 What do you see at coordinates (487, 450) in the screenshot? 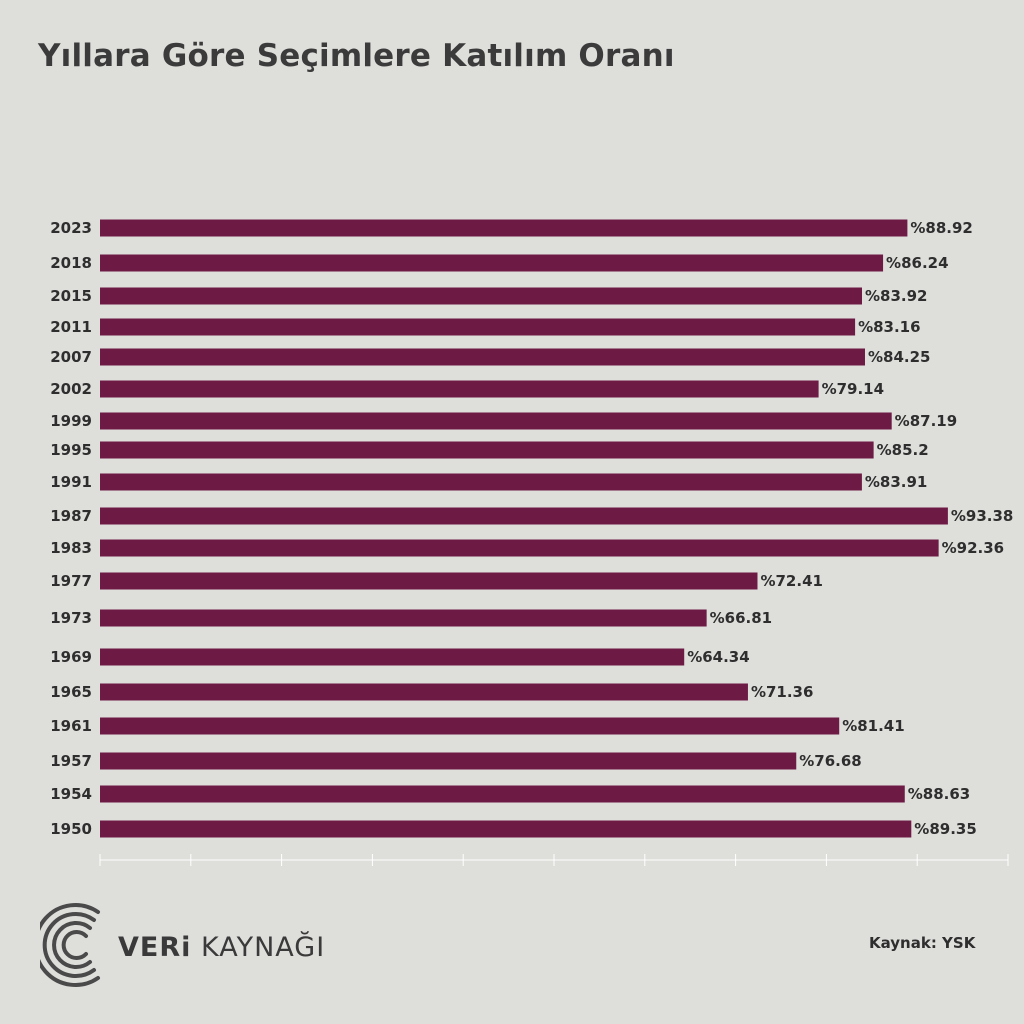
I see `bar-1995` at bounding box center [487, 450].